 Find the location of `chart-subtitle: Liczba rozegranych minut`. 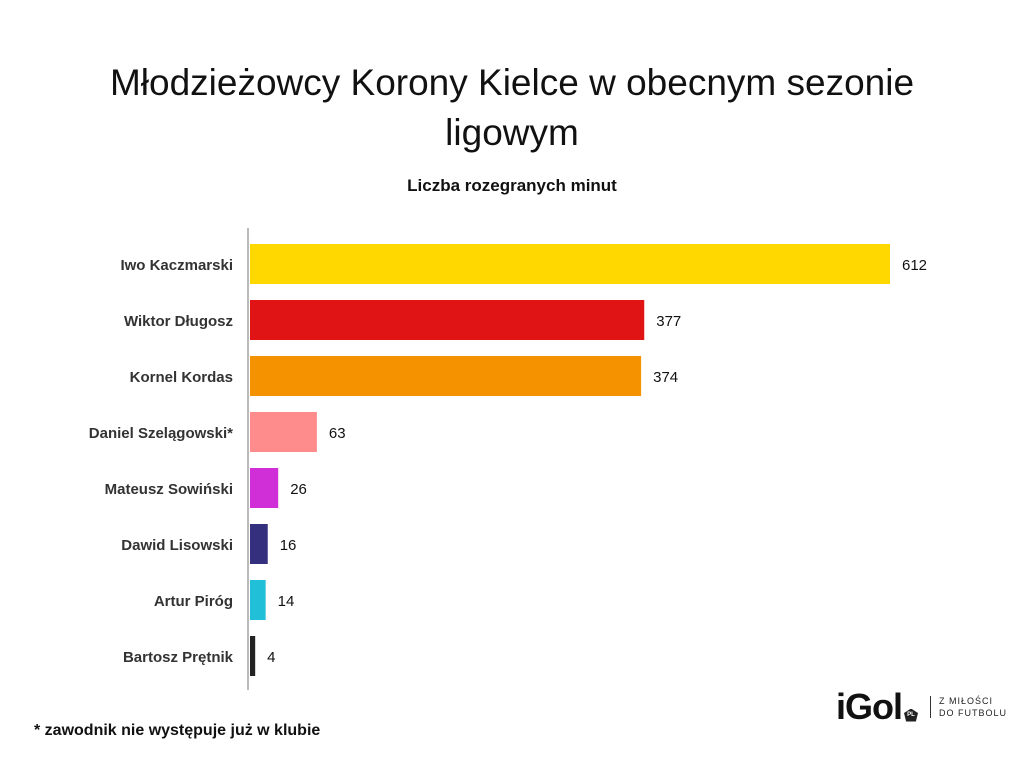

chart-subtitle: Liczba rozegranych minut is located at coordinates (512, 185).